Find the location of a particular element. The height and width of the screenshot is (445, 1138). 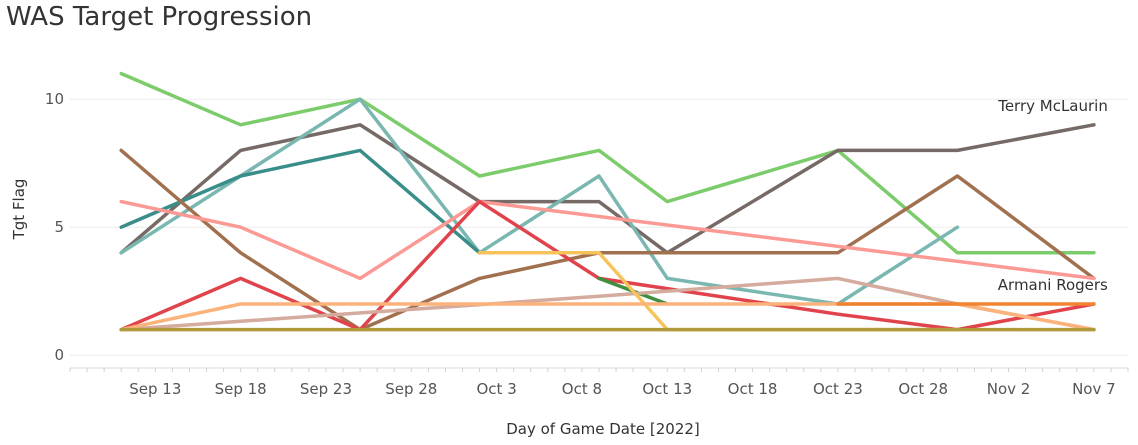

x-axis-title: Day of Game Date [2022] is located at coordinates (603, 429).